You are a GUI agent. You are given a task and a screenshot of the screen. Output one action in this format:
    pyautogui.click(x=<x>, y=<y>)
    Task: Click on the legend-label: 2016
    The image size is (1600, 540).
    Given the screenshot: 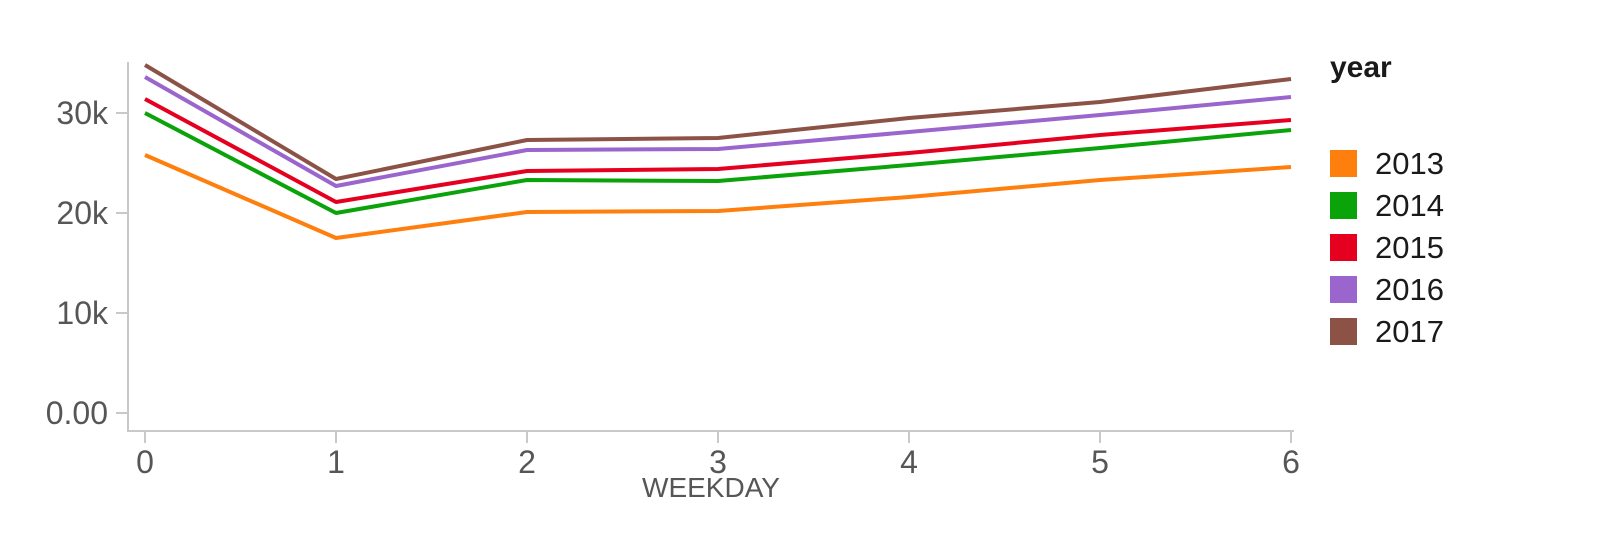 What is the action you would take?
    pyautogui.click(x=1409, y=289)
    